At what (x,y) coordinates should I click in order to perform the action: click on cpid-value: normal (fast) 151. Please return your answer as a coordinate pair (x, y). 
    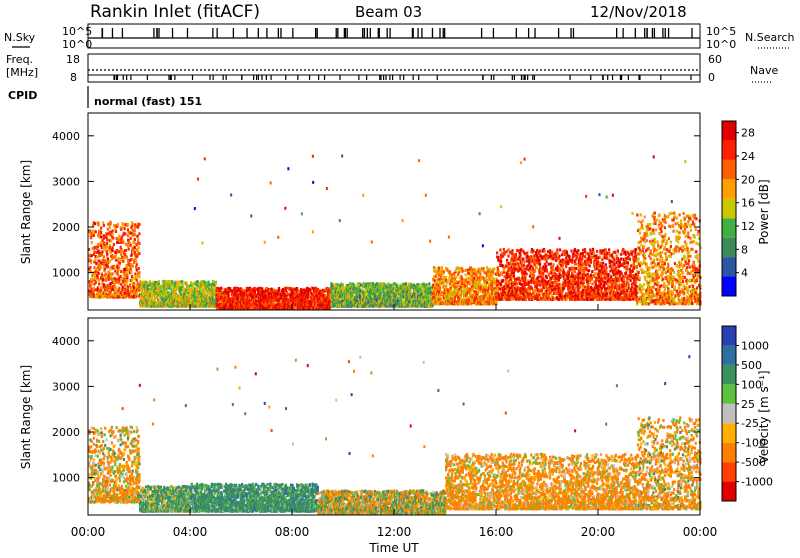
    Looking at the image, I should click on (148, 101).